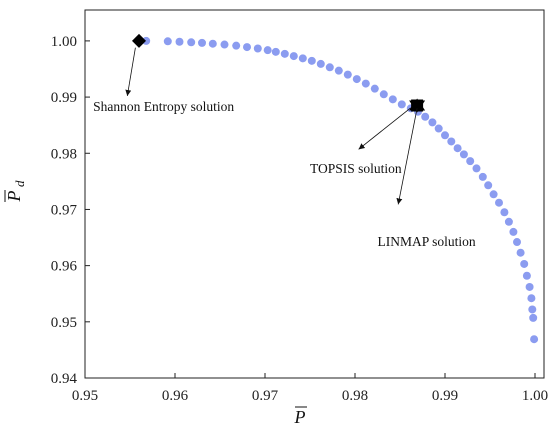 The image size is (550, 435). What do you see at coordinates (355, 396) in the screenshot?
I see `x-tick-label: 0.98` at bounding box center [355, 396].